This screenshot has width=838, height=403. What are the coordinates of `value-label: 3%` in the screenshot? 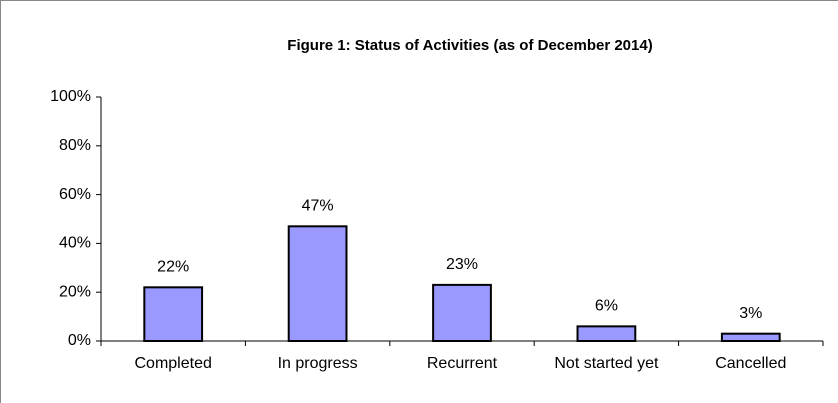 It's located at (750, 313).